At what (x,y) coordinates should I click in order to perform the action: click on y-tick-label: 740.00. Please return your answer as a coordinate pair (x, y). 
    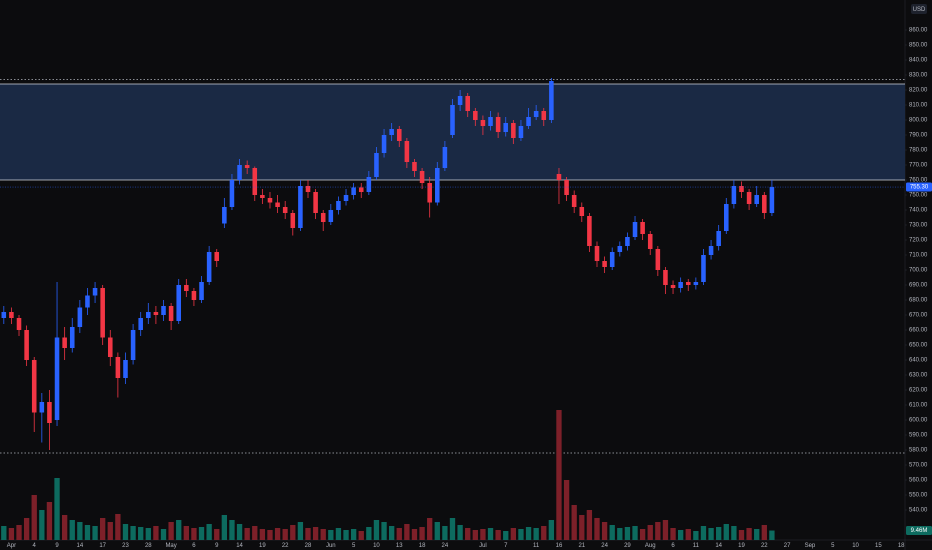
    Looking at the image, I should click on (918, 211).